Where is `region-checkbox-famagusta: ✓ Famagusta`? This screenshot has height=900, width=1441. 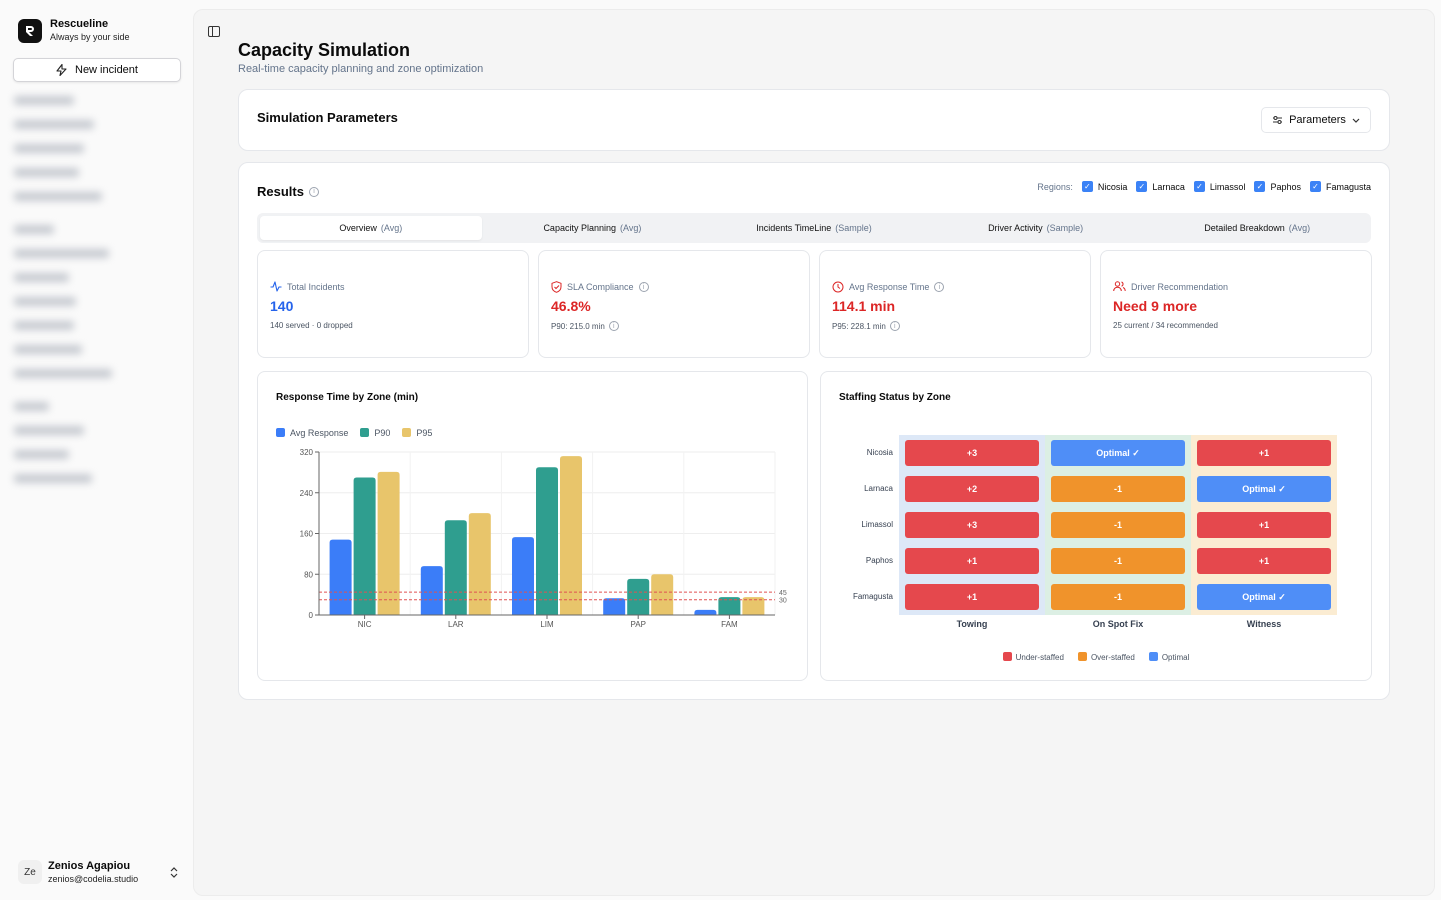
region-checkbox-famagusta: ✓ Famagusta is located at coordinates (1340, 186).